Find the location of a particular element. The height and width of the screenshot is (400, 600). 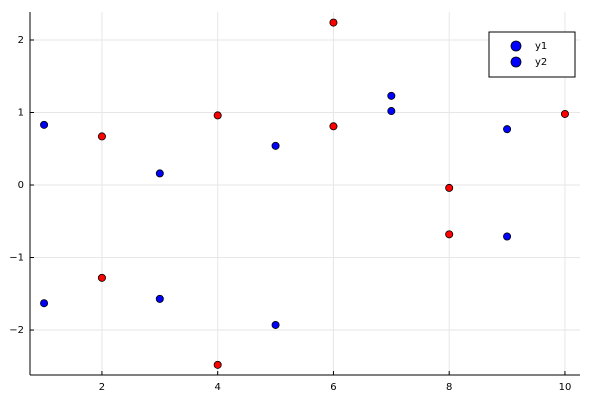

x-tick-label: 8 is located at coordinates (449, 387).